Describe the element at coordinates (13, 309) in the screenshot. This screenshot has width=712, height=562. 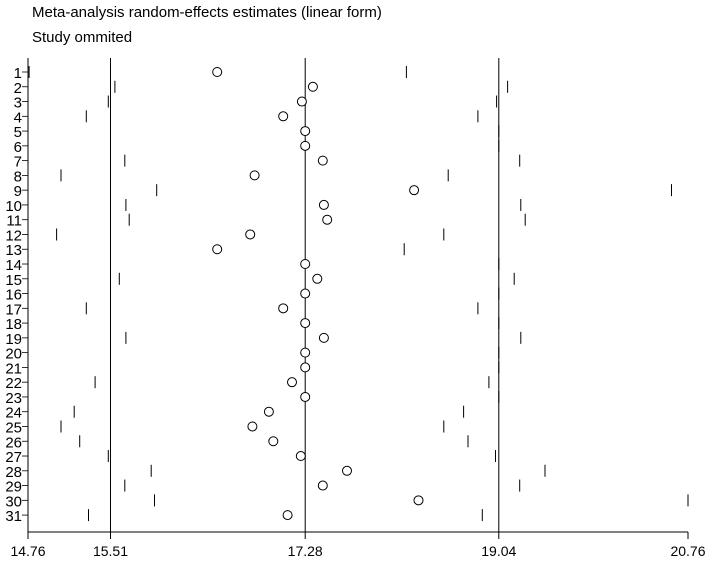
I see `study-label: 17` at that location.